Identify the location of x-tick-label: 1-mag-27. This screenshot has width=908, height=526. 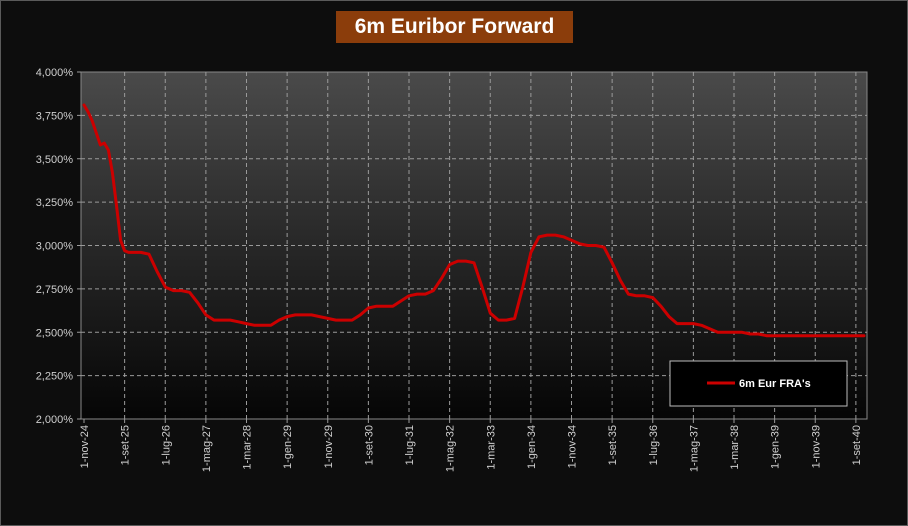
(207, 448).